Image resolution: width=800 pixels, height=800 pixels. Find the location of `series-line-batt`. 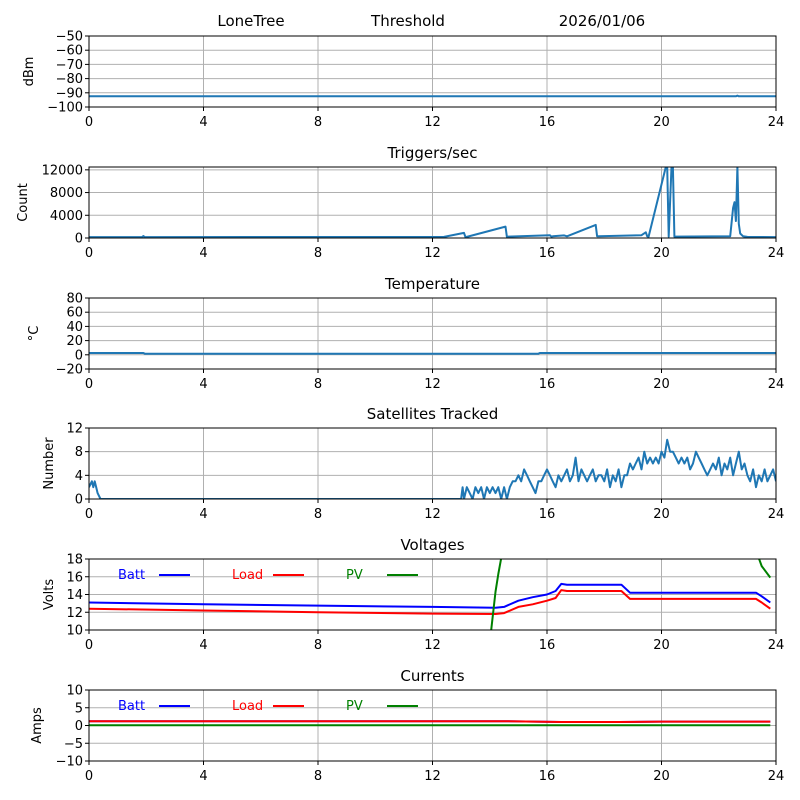

series-line-batt is located at coordinates (430, 595).